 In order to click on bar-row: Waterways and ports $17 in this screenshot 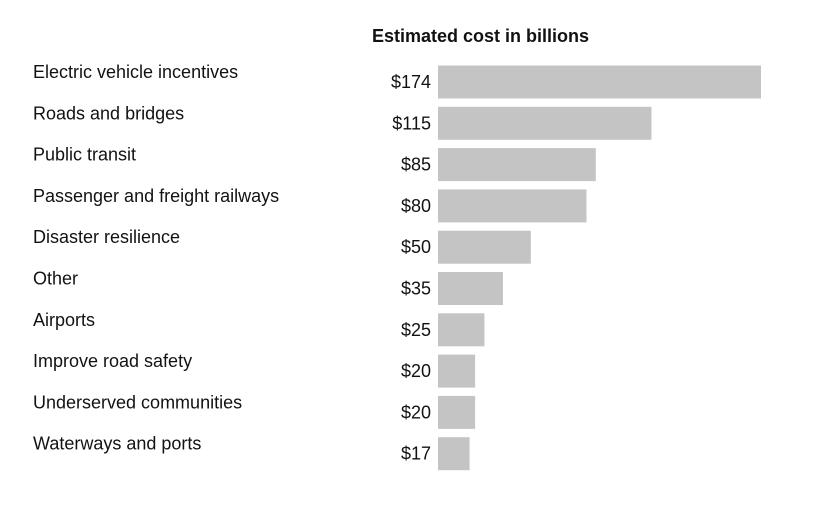, I will do `click(251, 452)`.